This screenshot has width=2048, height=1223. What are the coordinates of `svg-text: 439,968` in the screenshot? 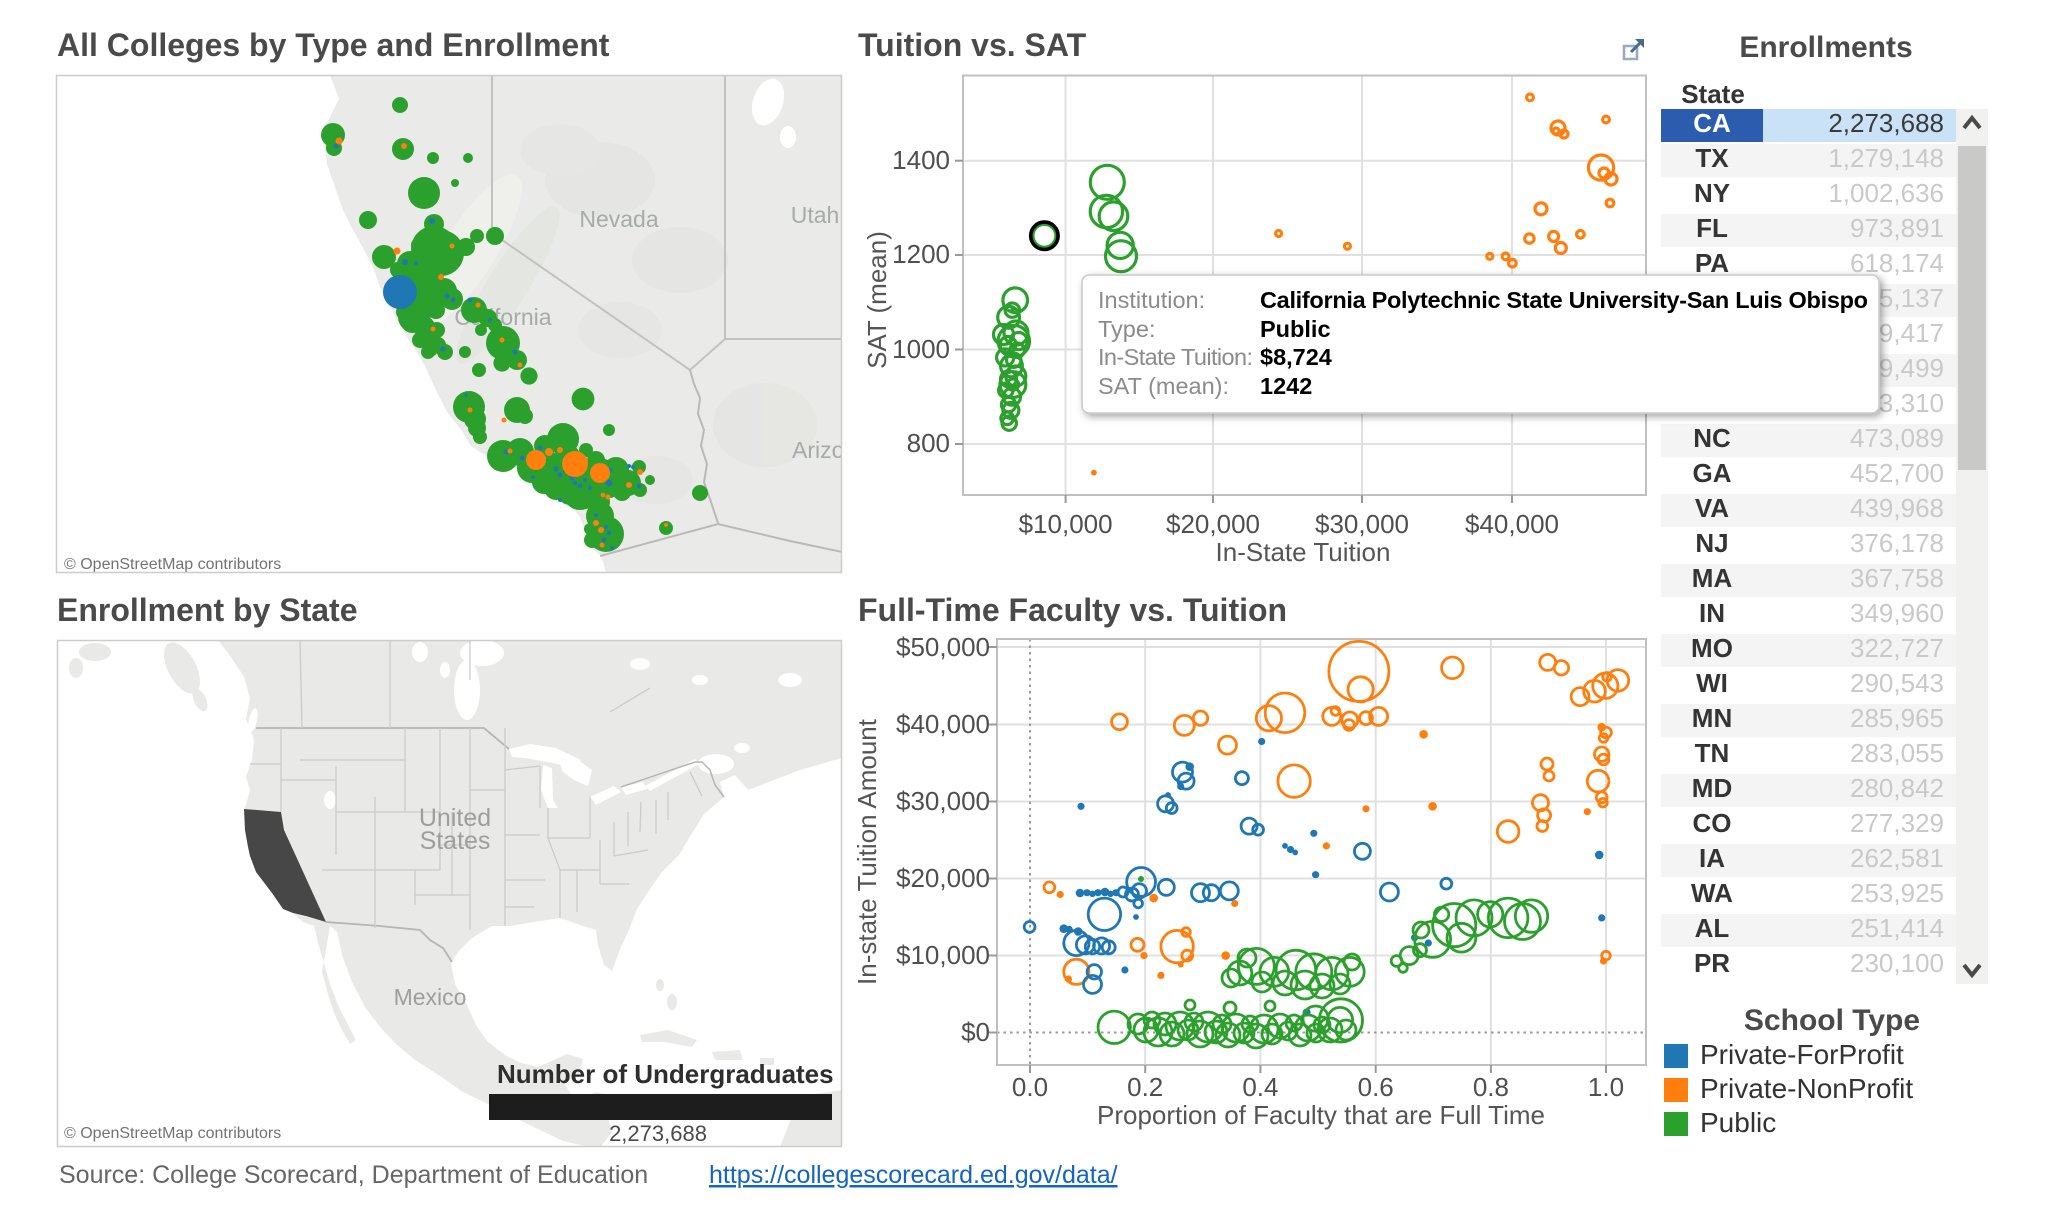 It's located at (1897, 508).